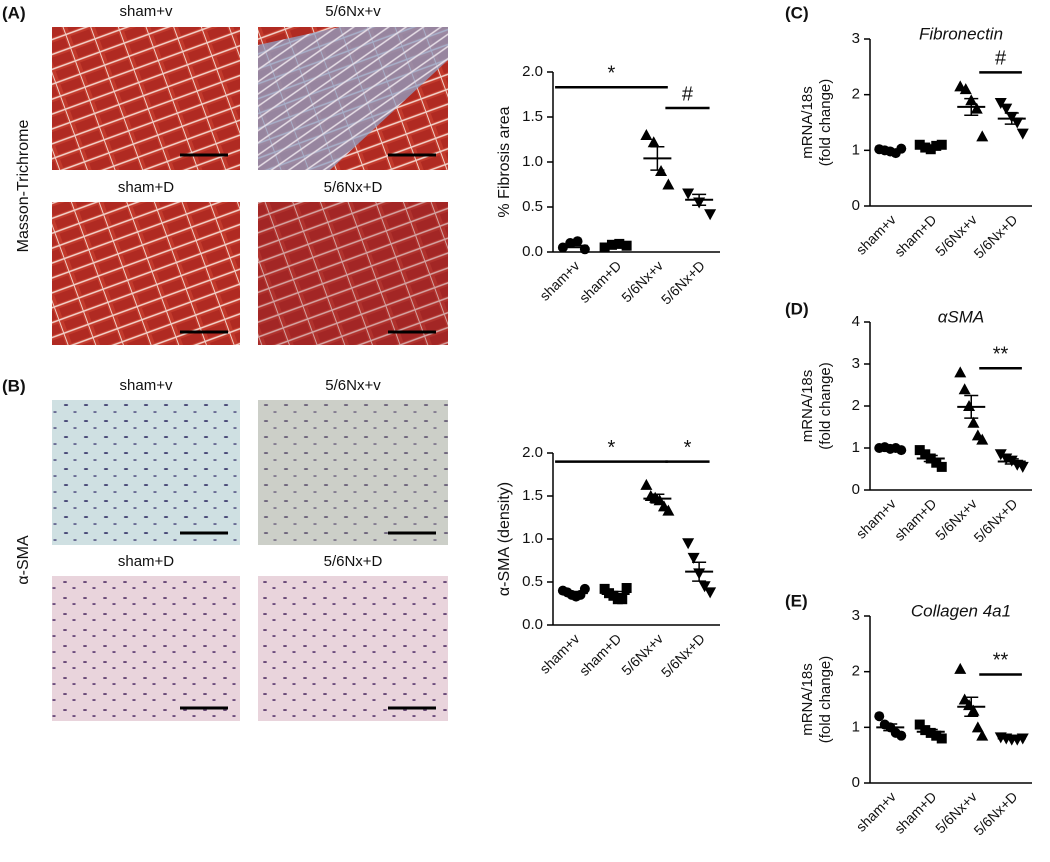 This screenshot has height=862, width=1050. What do you see at coordinates (14, 12) in the screenshot?
I see `panel-label: (A)` at bounding box center [14, 12].